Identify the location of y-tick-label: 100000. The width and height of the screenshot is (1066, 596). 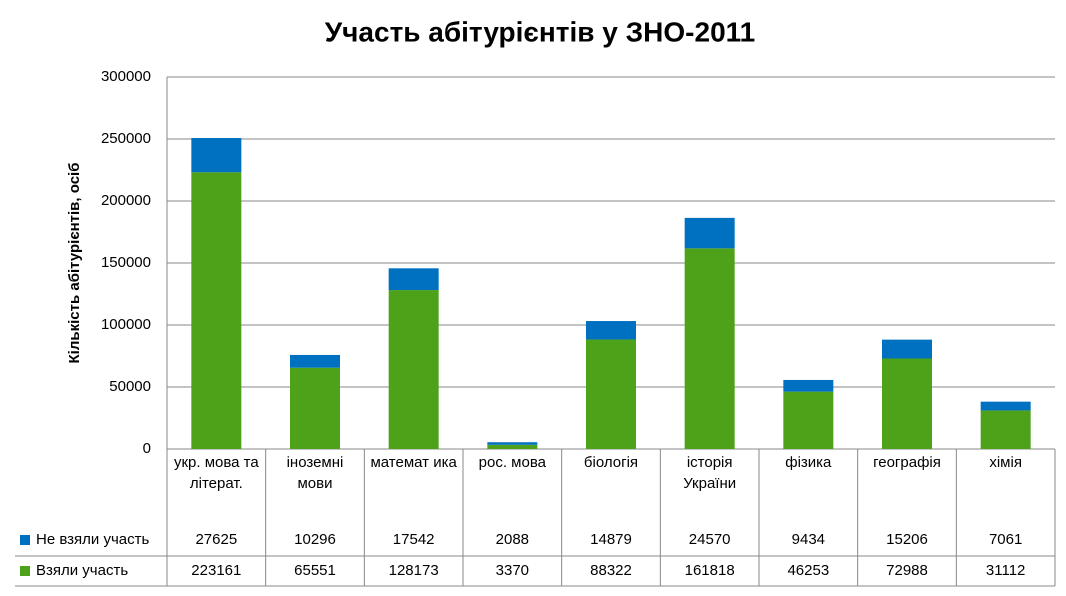
(126, 324).